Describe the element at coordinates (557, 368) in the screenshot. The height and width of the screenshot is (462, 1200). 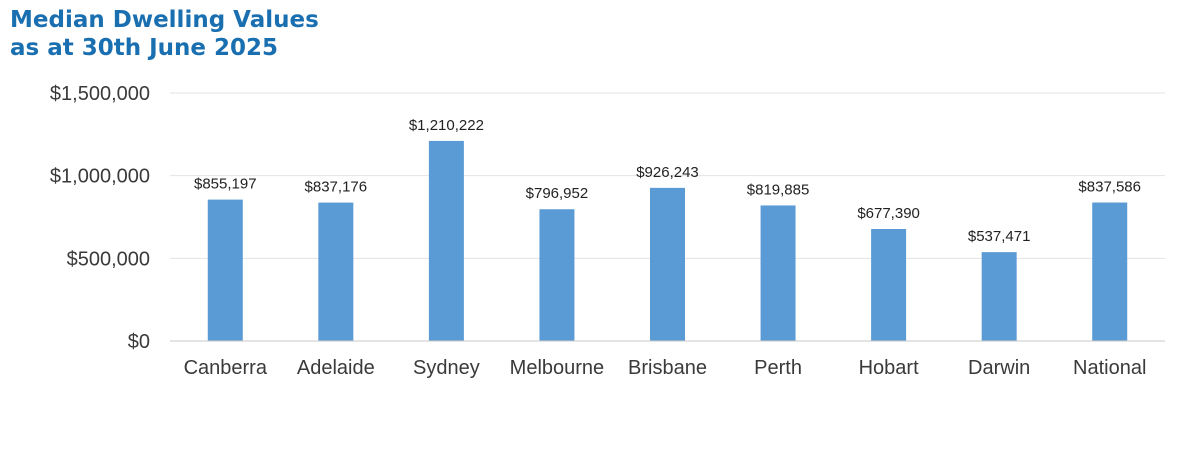
I see `x-tick-label: Melbourne` at that location.